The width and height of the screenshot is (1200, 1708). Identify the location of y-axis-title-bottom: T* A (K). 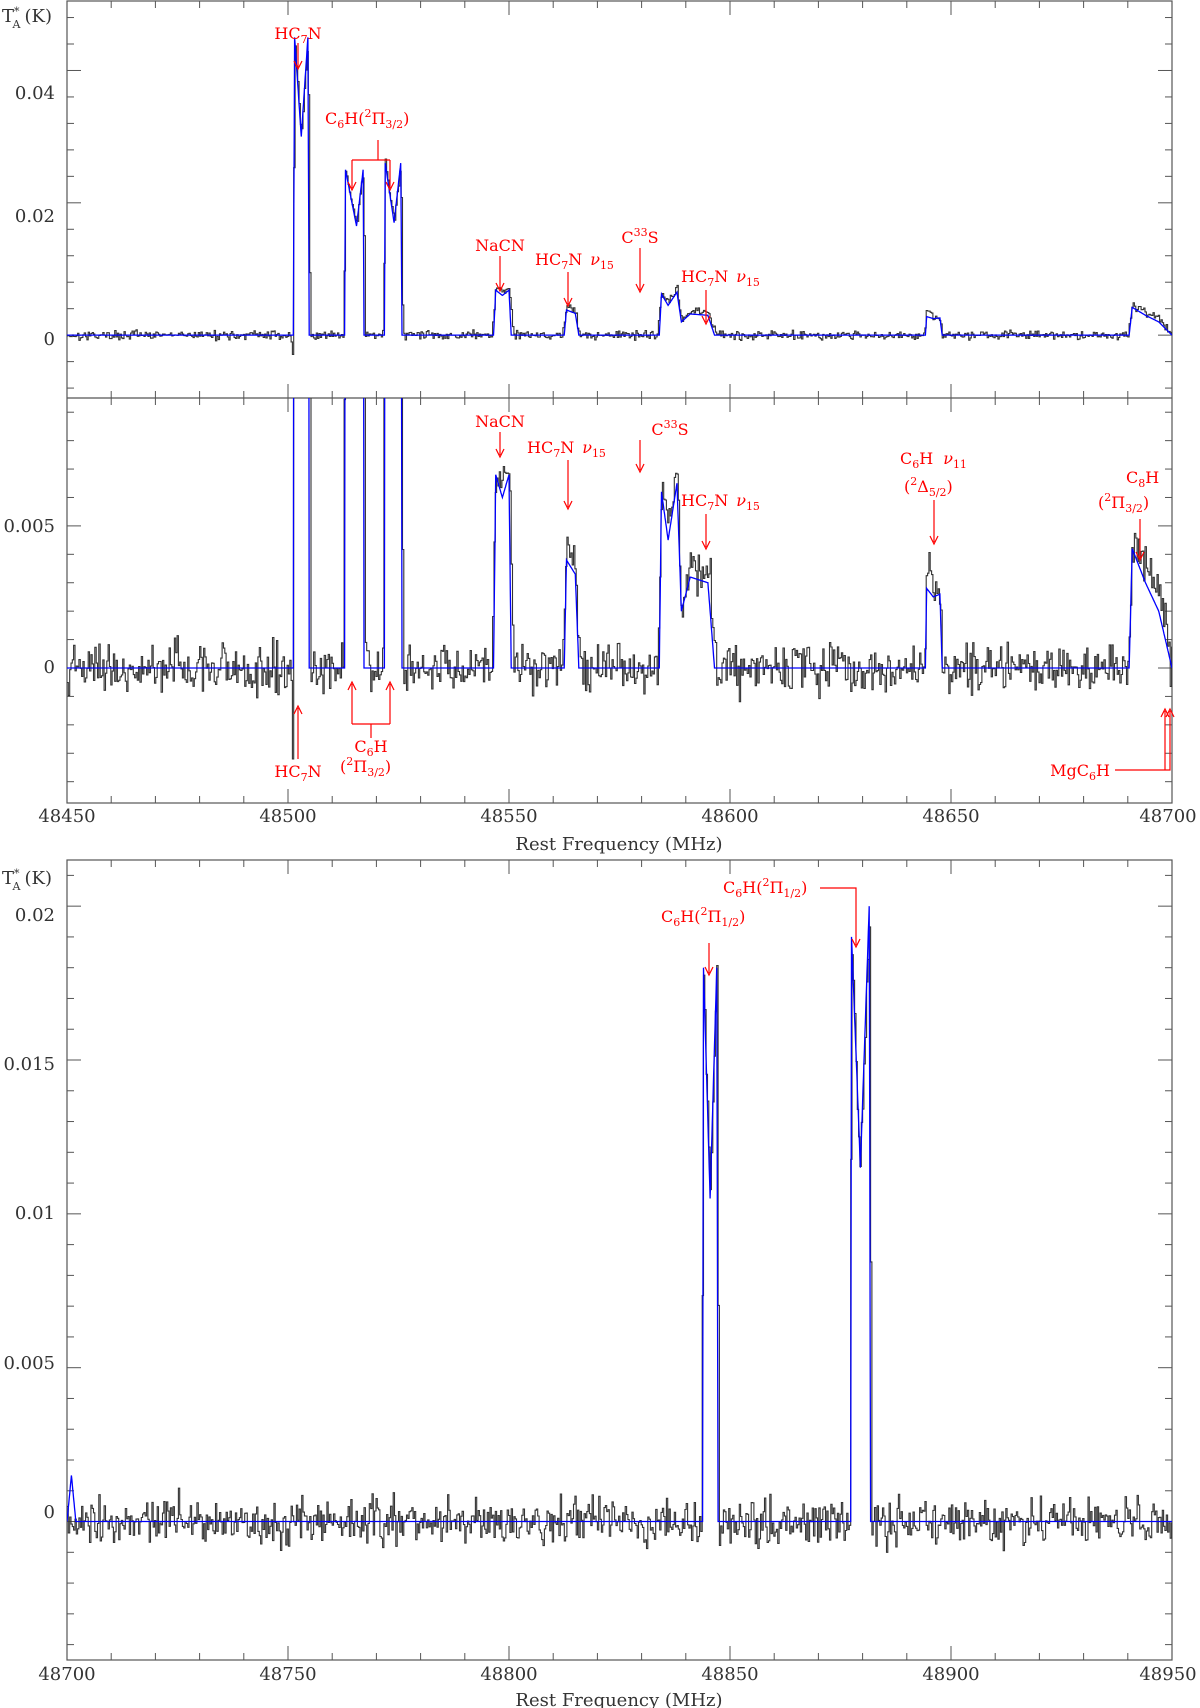
(27, 880).